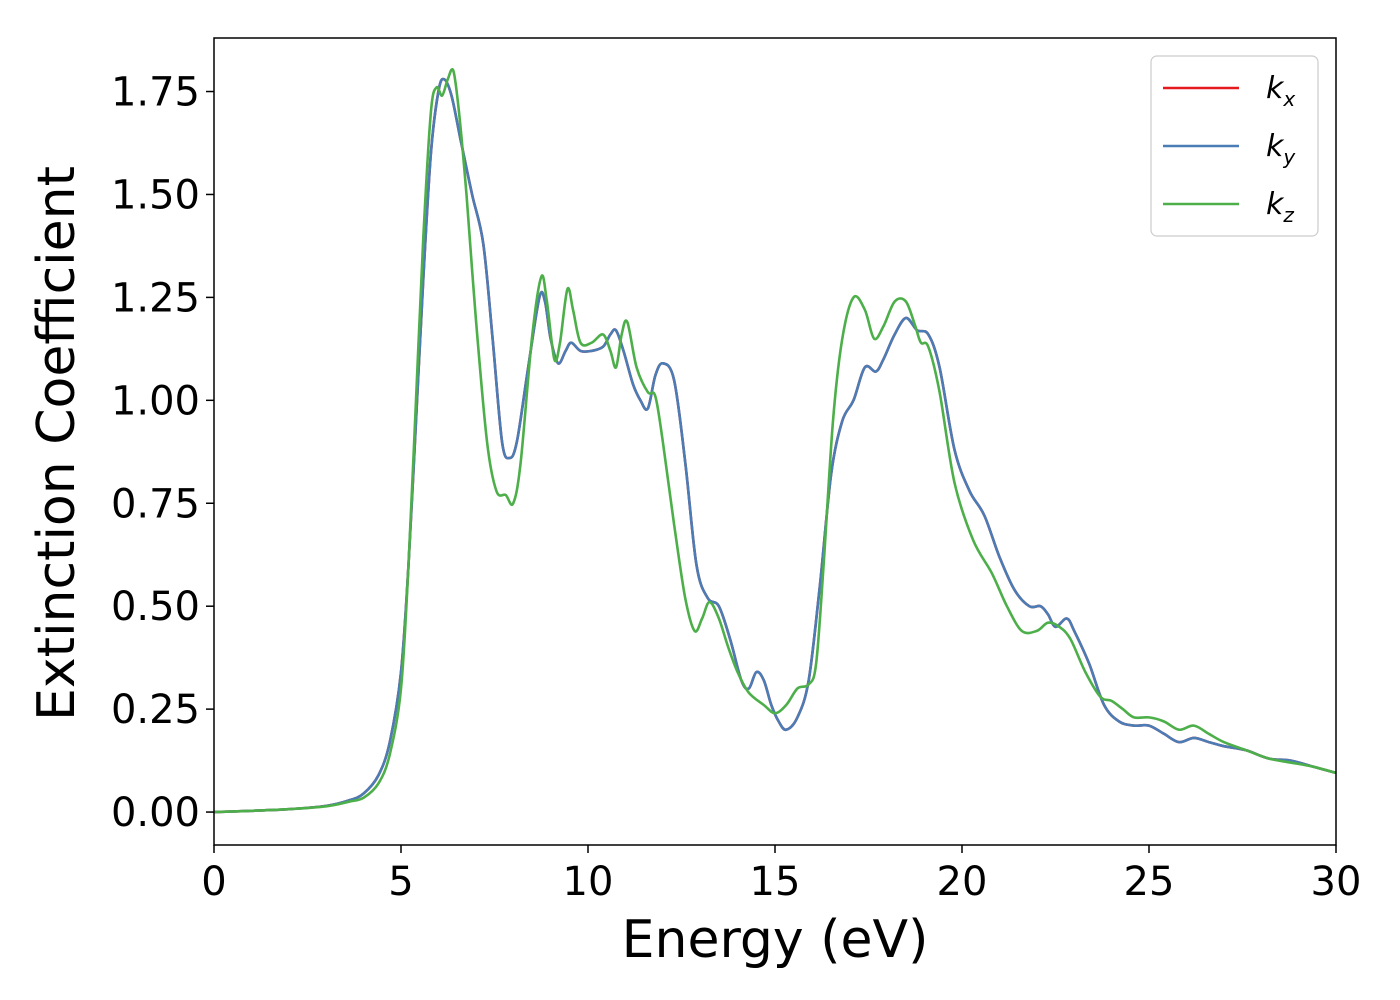 The width and height of the screenshot is (1400, 1000). What do you see at coordinates (155, 93) in the screenshot?
I see `y-tick-label: 1.75` at bounding box center [155, 93].